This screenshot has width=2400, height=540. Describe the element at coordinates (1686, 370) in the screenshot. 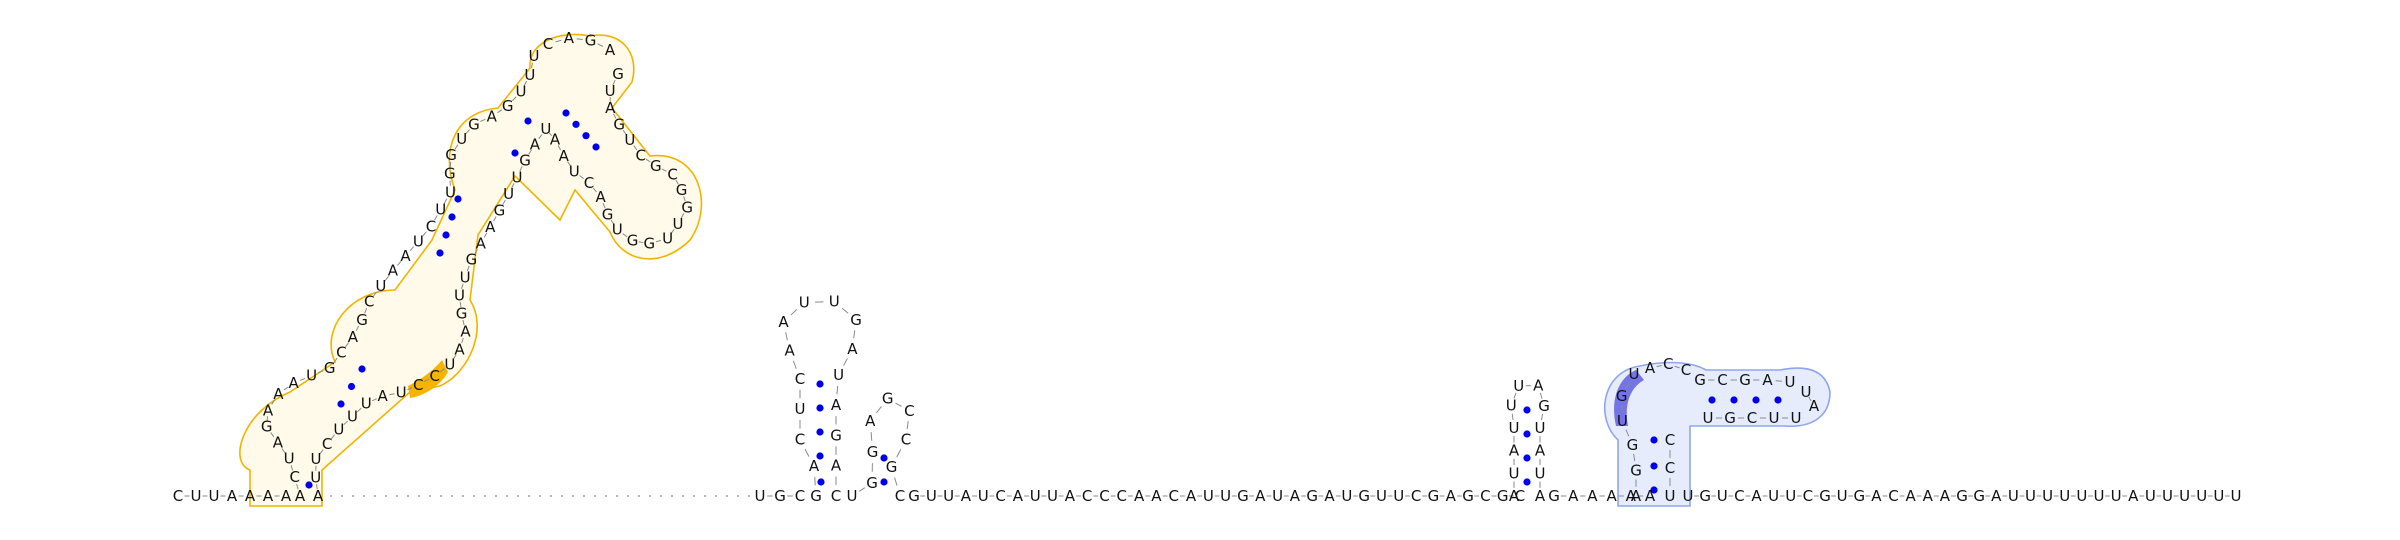

I see `domain-2-loop-top-nucleotide: C` at that location.